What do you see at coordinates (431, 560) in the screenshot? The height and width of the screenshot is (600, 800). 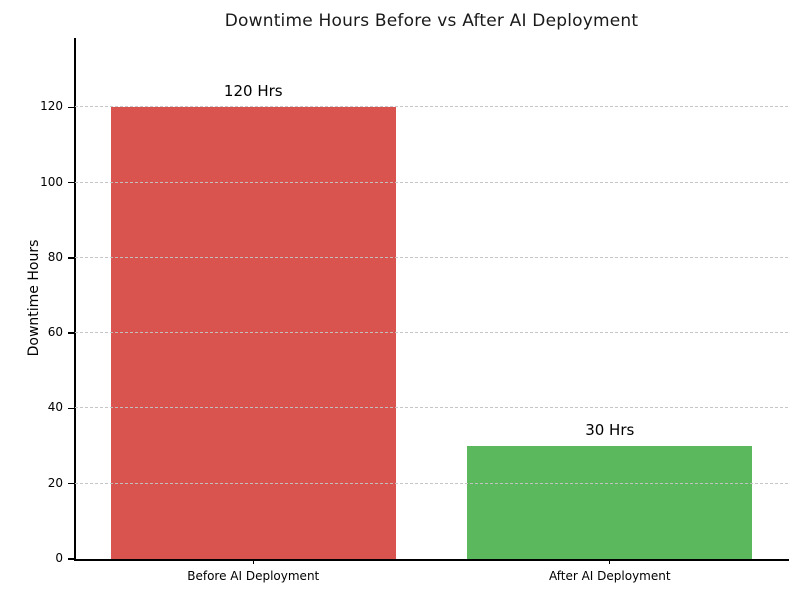 I see `x-axis-spine` at bounding box center [431, 560].